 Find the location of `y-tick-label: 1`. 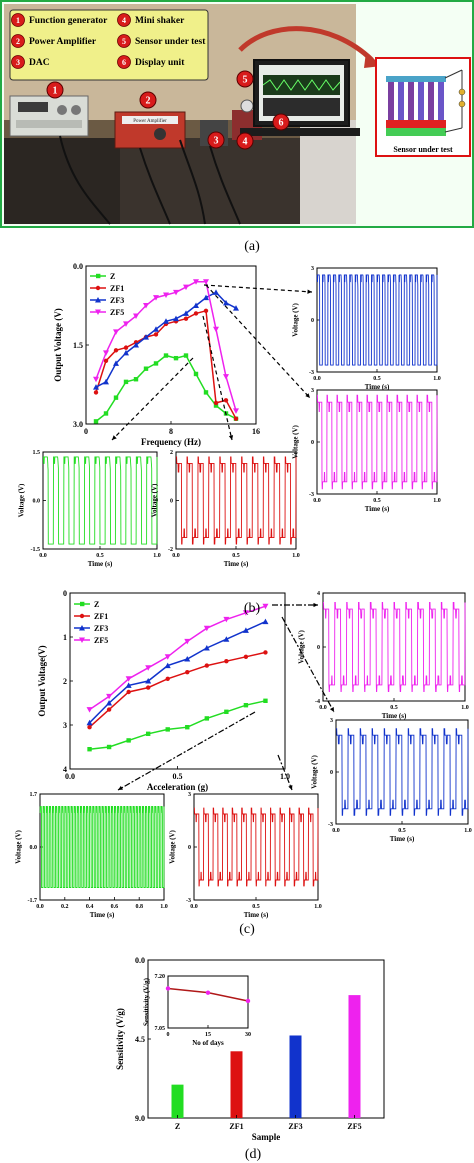

y-tick-label: 1 is located at coordinates (65, 637).